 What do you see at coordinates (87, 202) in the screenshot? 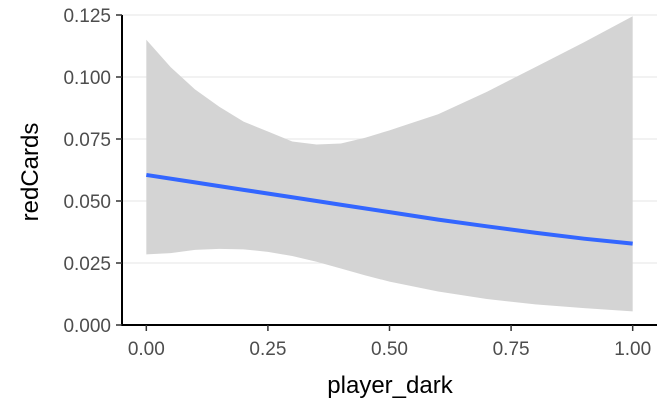
I see `y-tick-label-2: 0.050` at bounding box center [87, 202].